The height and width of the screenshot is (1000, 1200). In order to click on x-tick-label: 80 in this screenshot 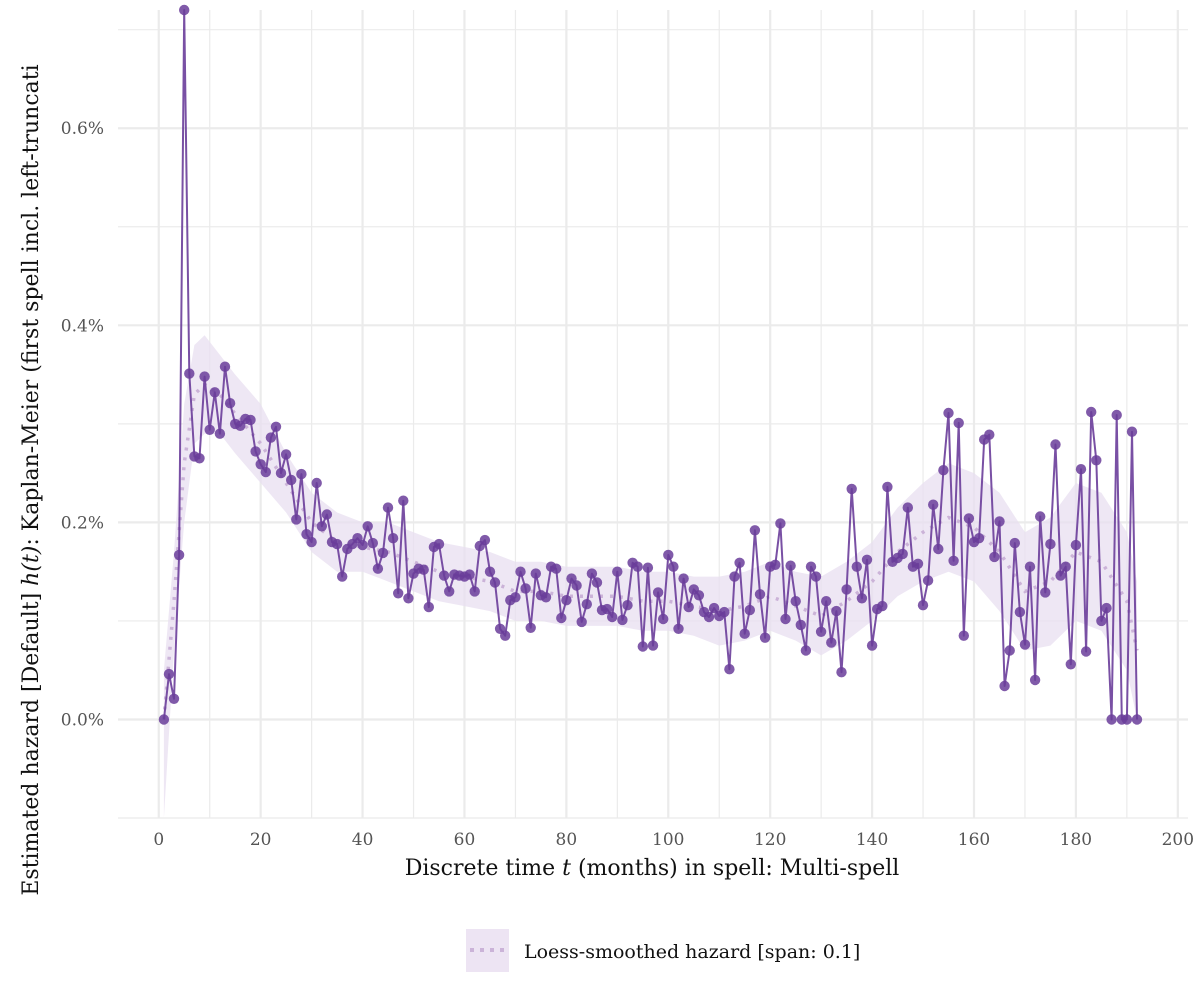, I will do `click(567, 840)`.